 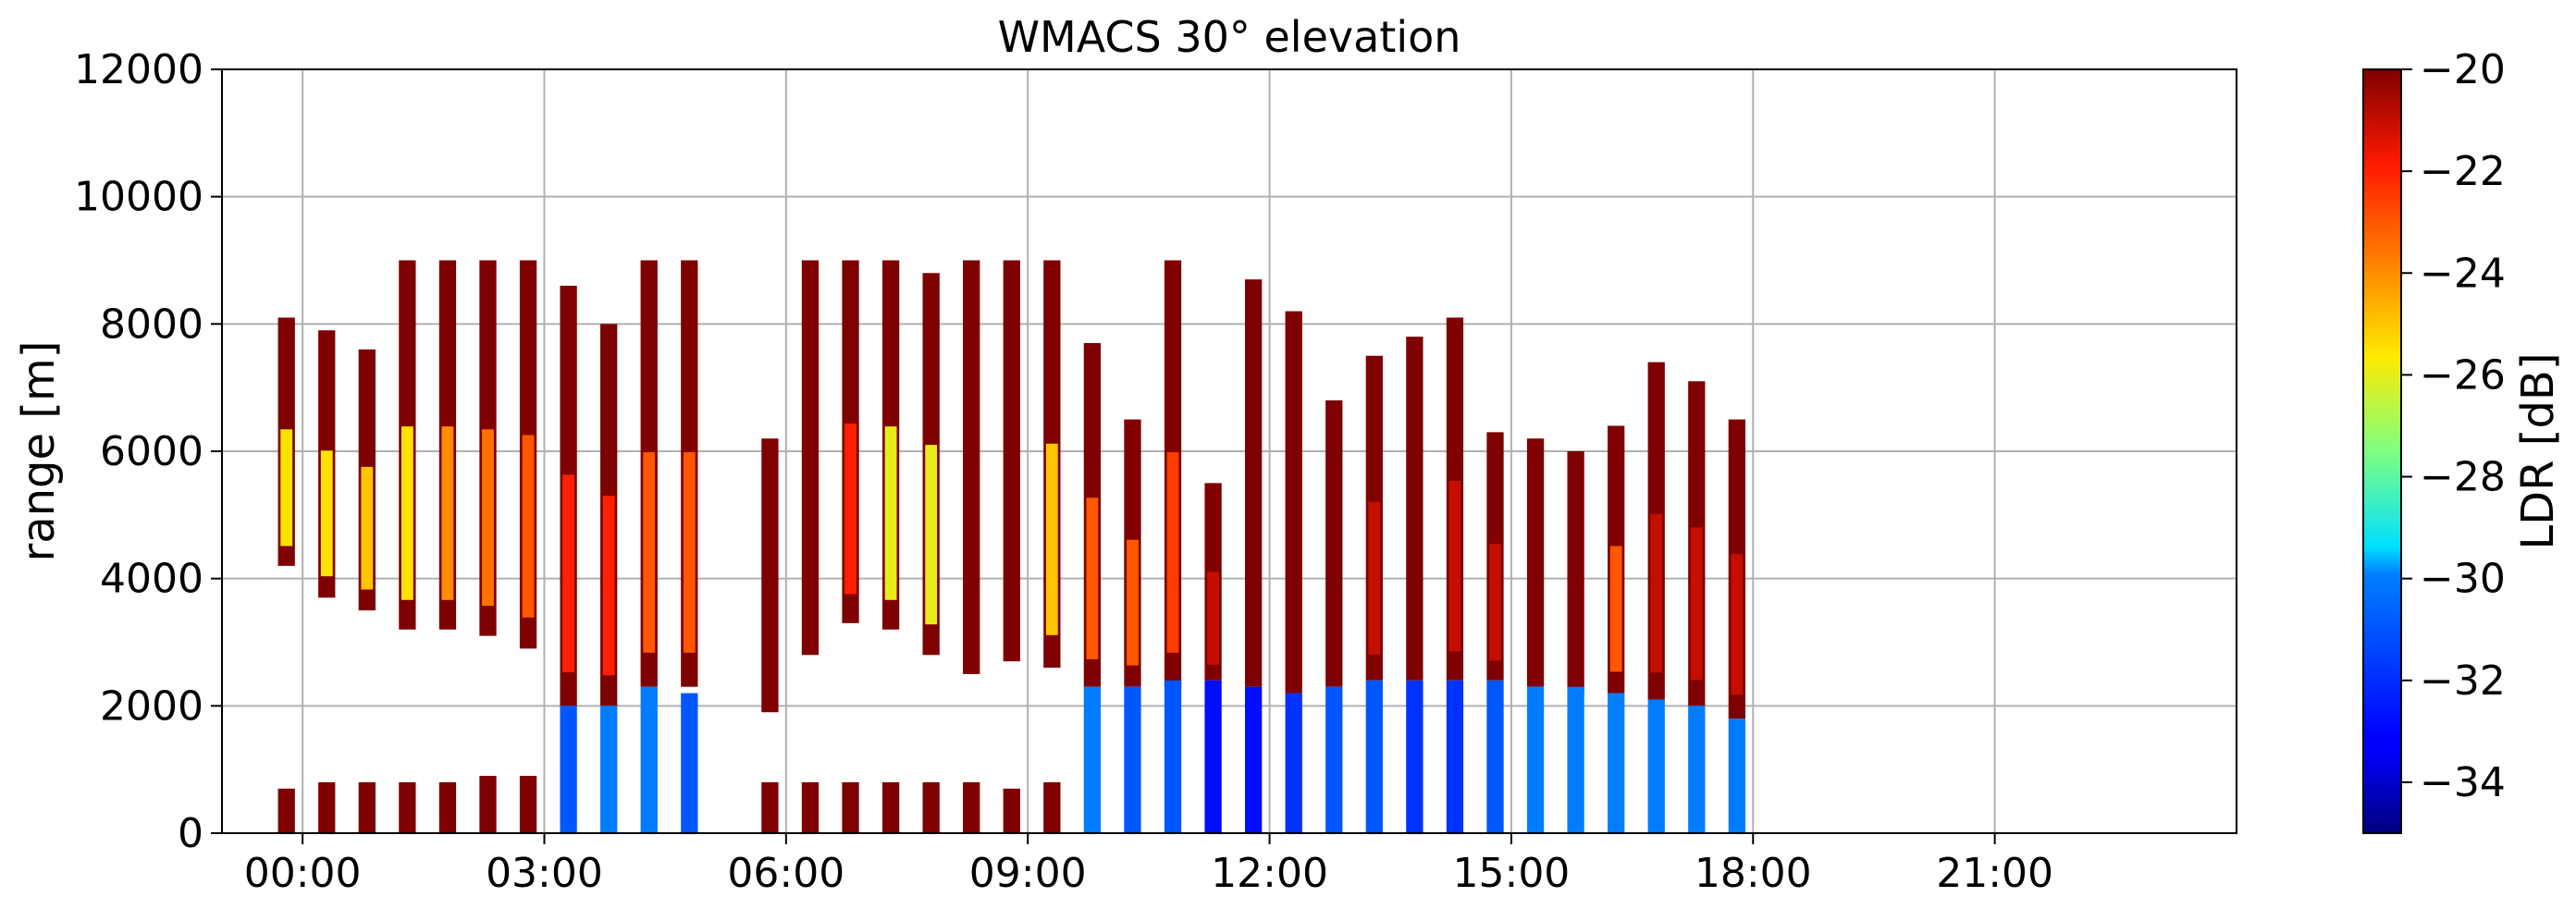 I want to click on x-tick-label: 18:00, so click(x=1753, y=873).